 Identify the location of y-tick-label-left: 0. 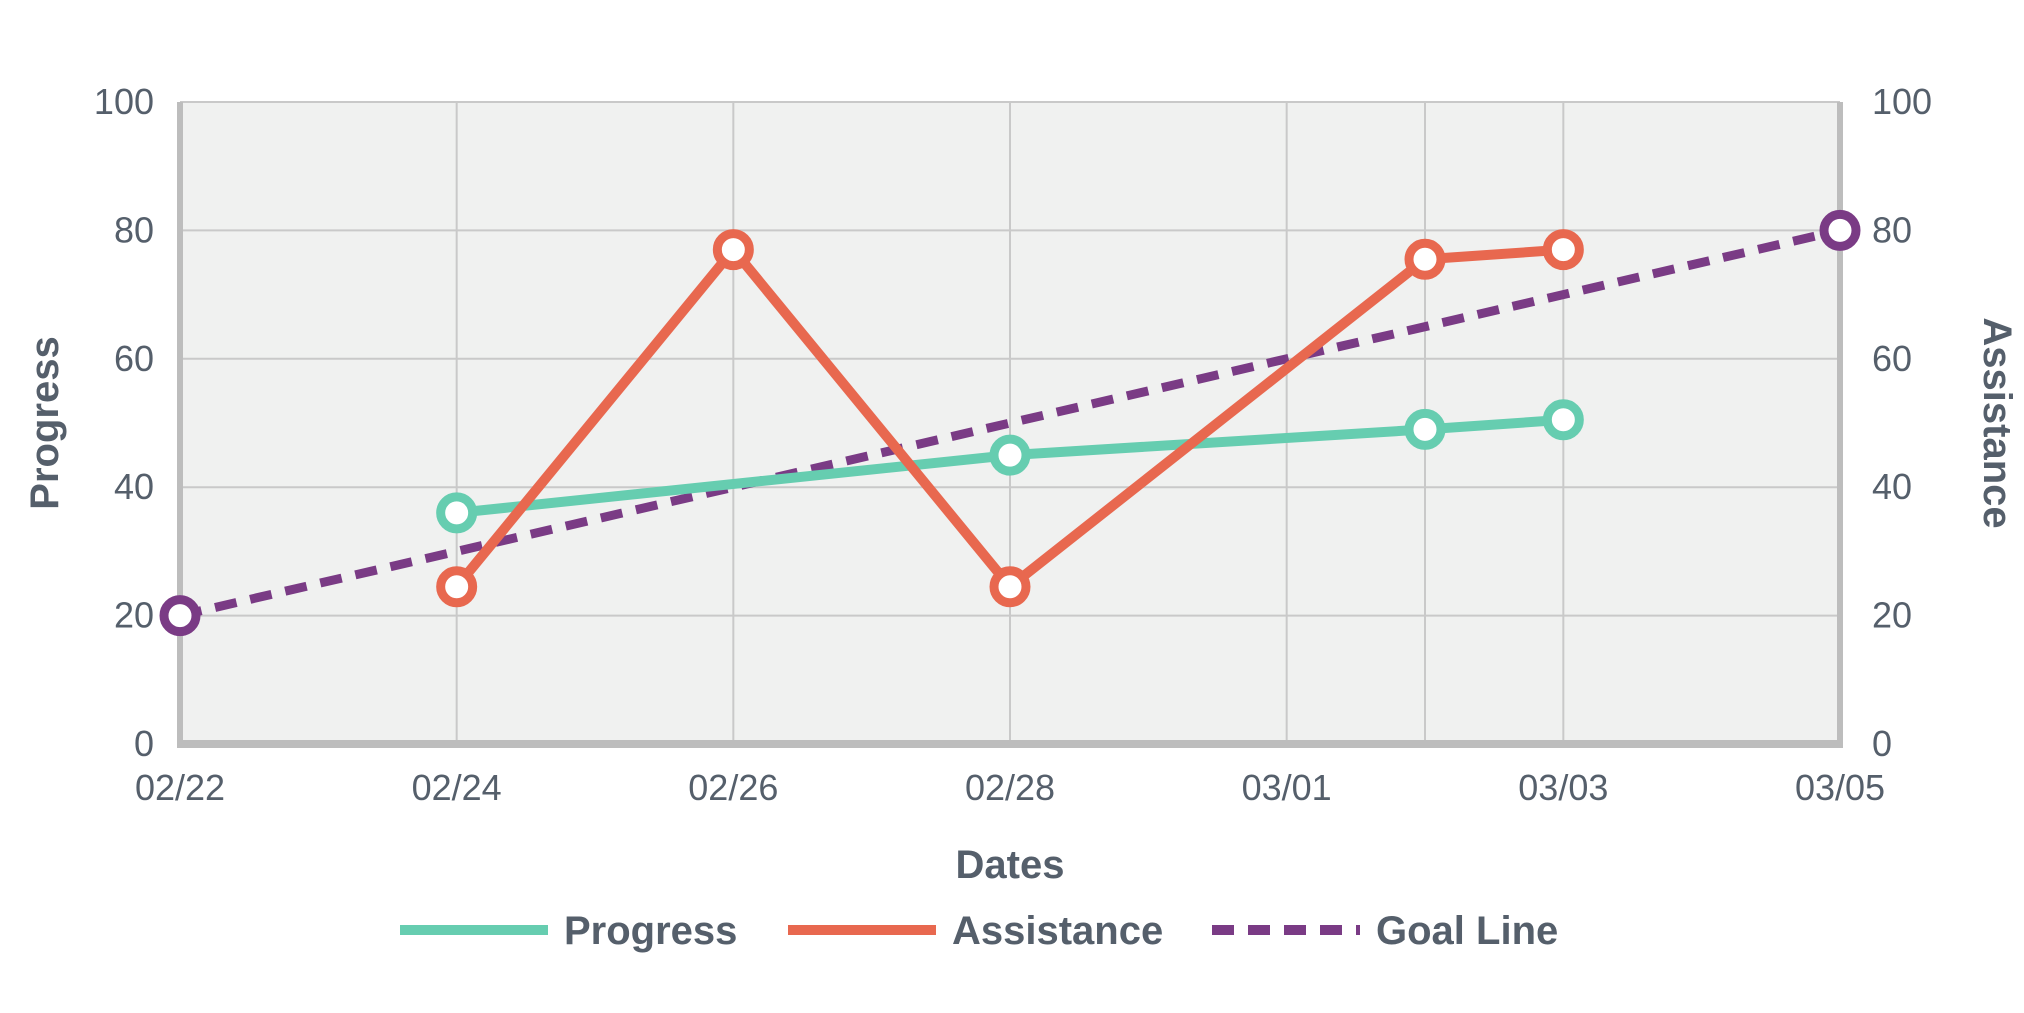
(144, 743).